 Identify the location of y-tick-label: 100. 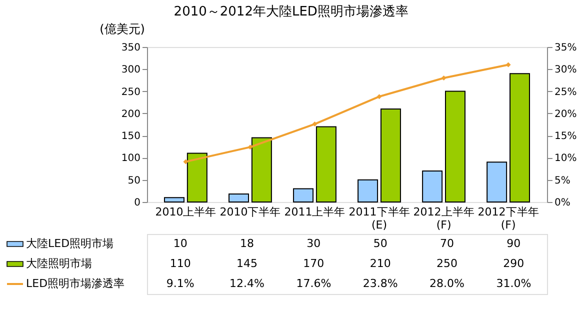
(130, 158).